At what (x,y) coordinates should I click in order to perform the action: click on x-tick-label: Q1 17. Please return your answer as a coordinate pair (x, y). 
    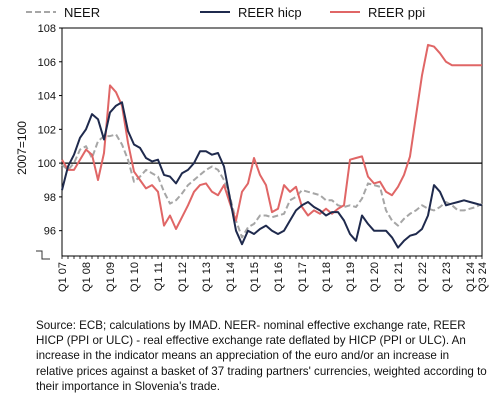
    Looking at the image, I should click on (303, 277).